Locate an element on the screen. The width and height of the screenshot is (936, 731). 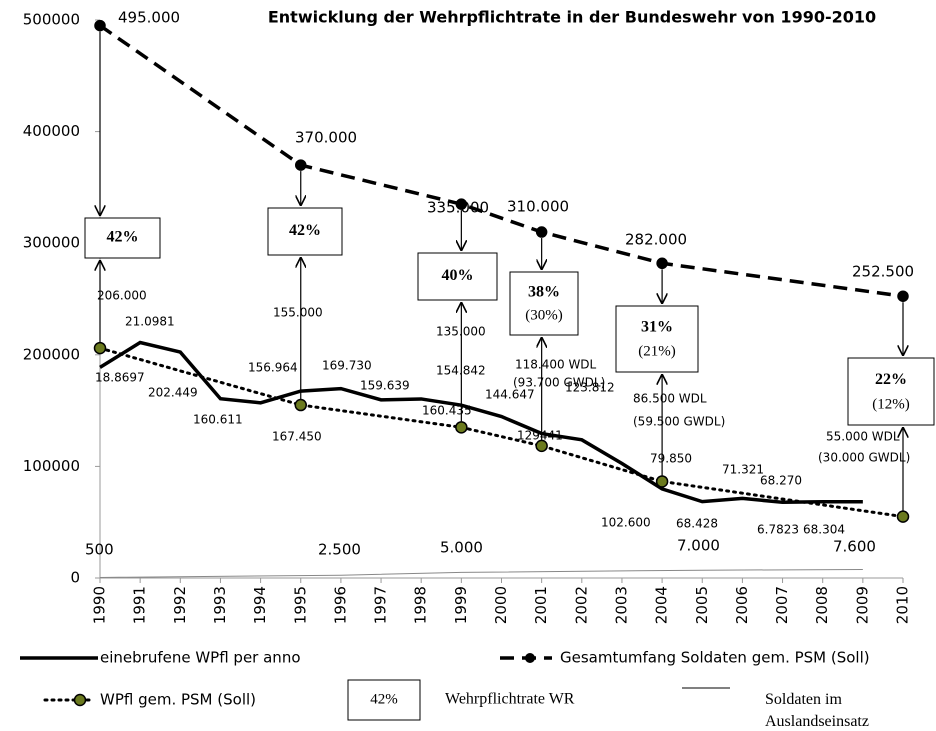
data-label: 5.000 is located at coordinates (461, 548).